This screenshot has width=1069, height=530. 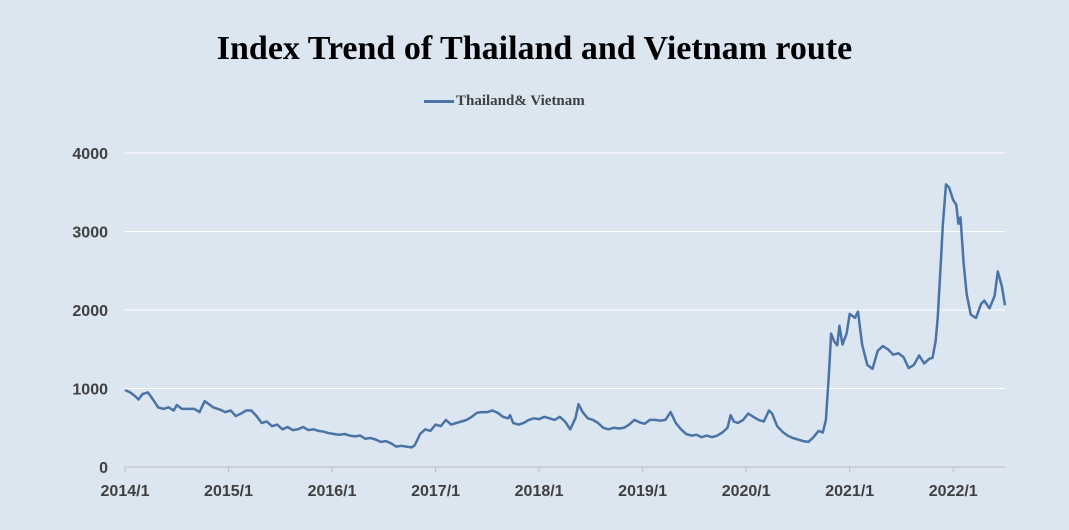 I want to click on y-tick-label: 3000, so click(x=90, y=233).